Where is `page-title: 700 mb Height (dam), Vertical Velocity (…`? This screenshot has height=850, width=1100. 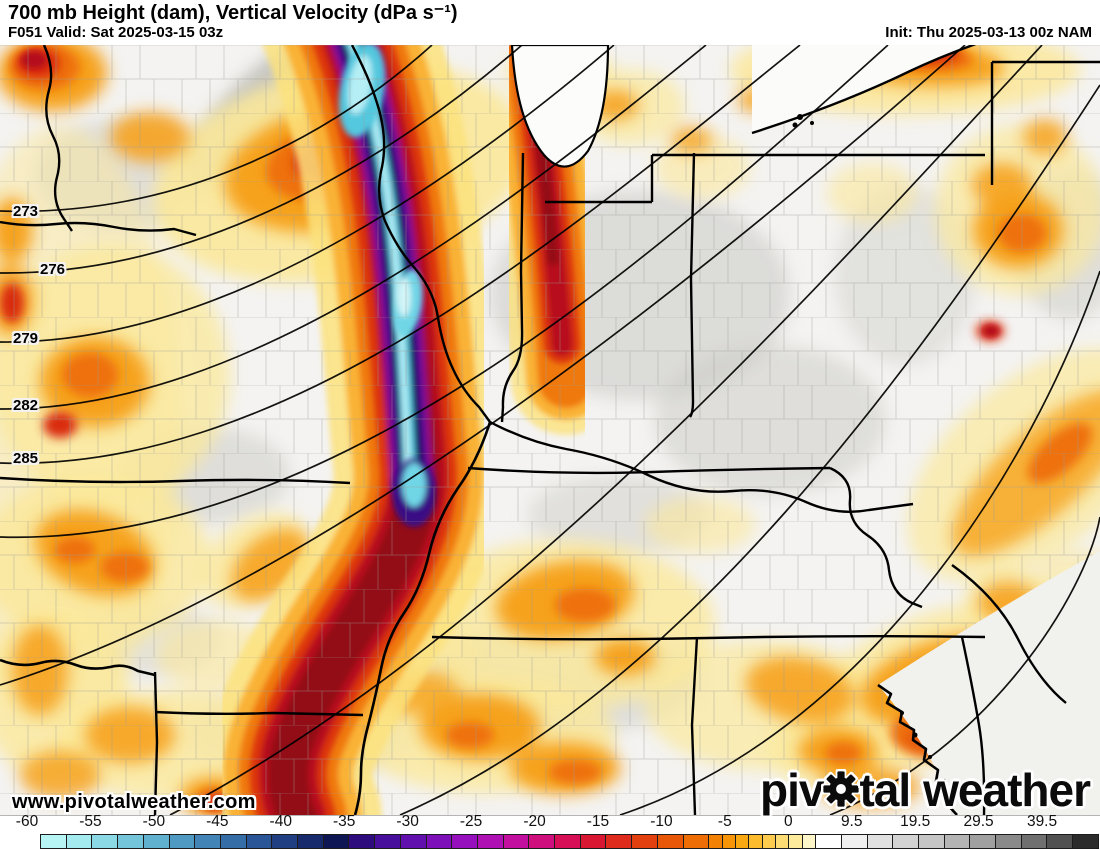 page-title: 700 mb Height (dam), Vertical Velocity (… is located at coordinates (233, 13).